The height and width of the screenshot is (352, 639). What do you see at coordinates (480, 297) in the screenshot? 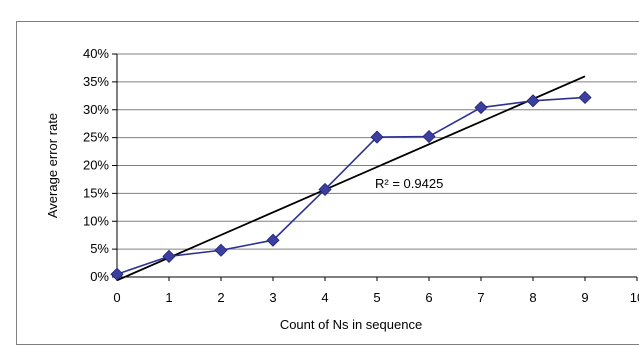
I see `x-tick-label: 7` at bounding box center [480, 297].